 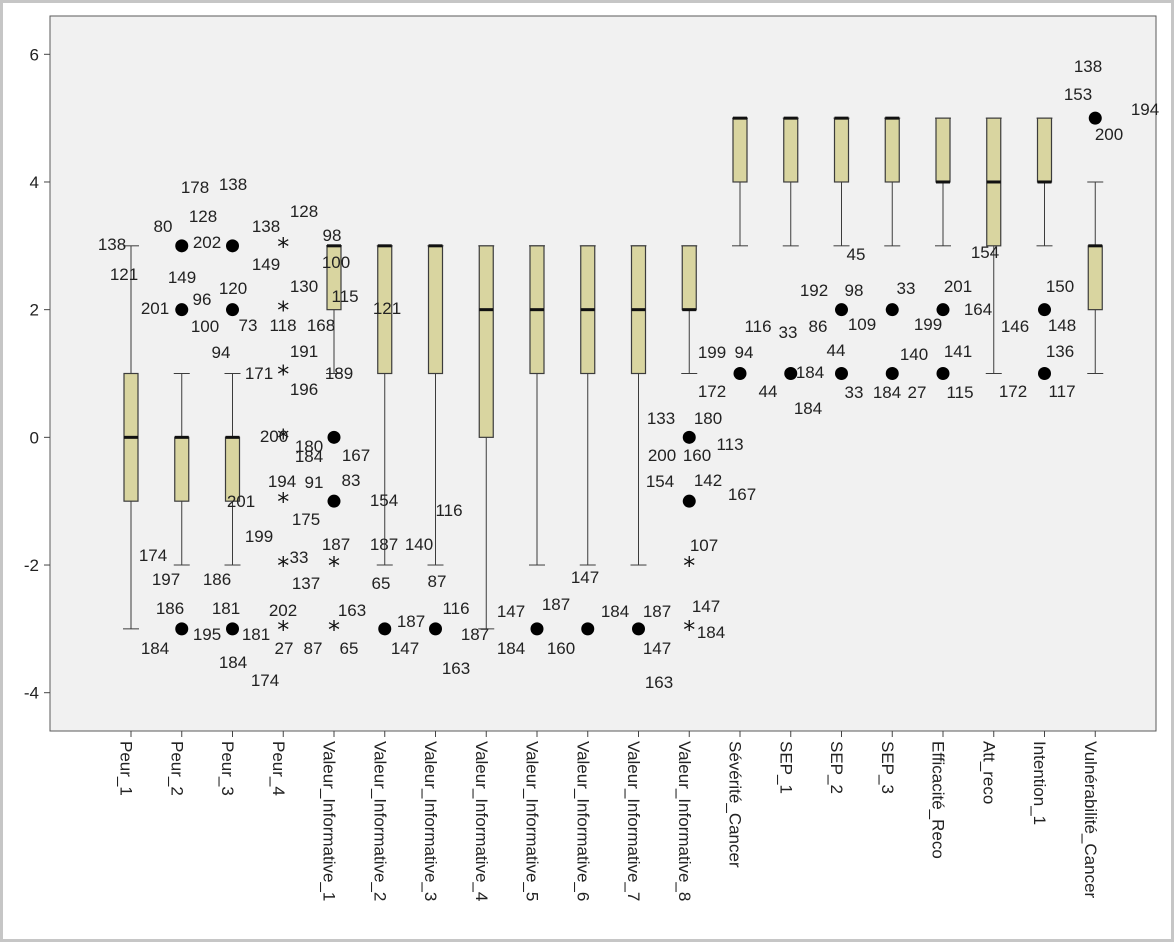 I want to click on case-label: 128, so click(x=304, y=211).